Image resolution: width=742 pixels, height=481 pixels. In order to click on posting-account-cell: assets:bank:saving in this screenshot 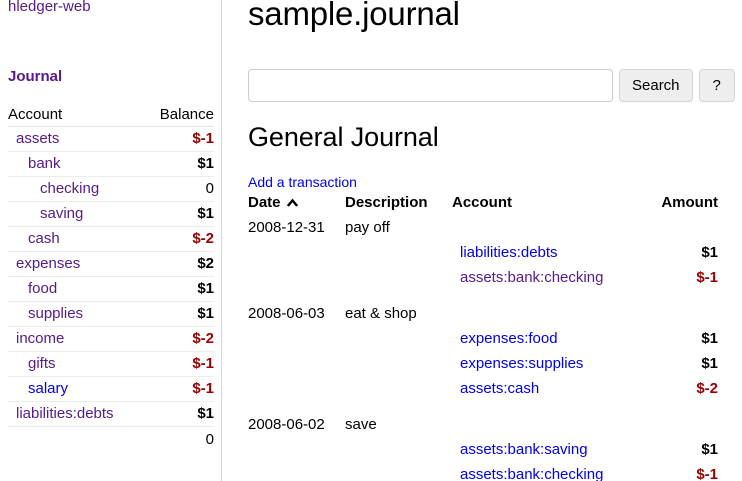, I will do `click(544, 449)`.